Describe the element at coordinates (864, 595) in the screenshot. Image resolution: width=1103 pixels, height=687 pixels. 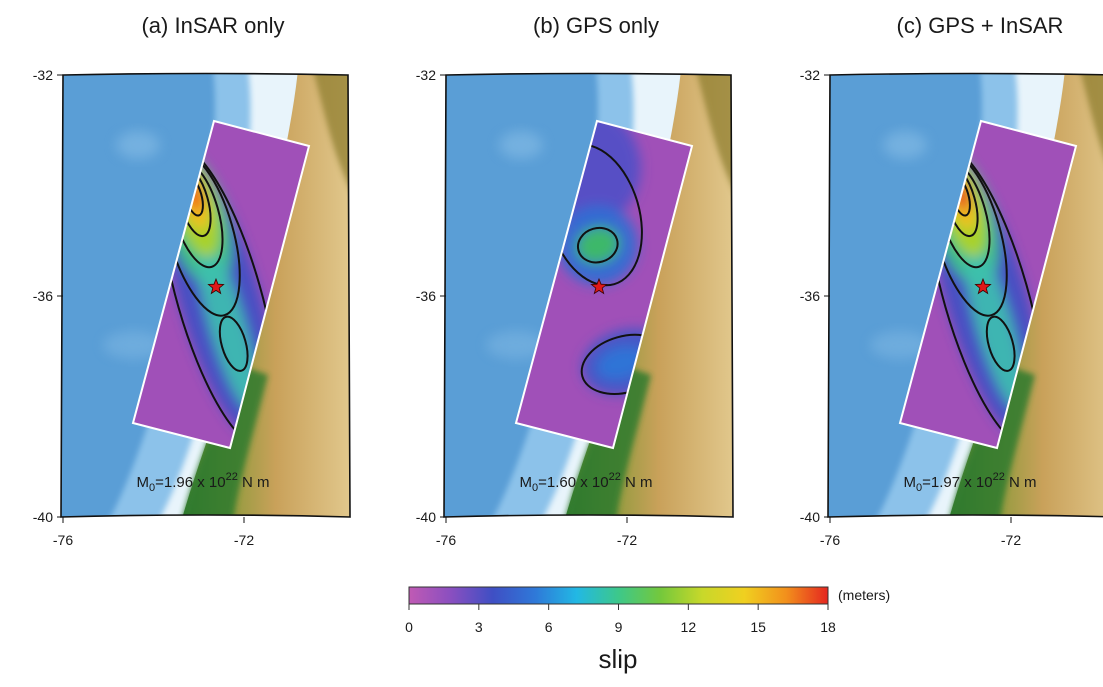
I see `colorbar-unit: (meters)` at that location.